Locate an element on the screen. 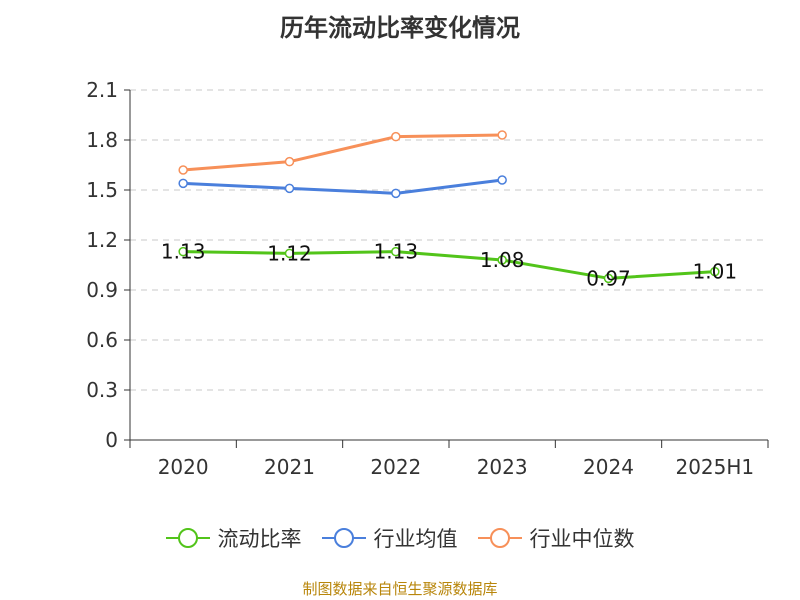 The width and height of the screenshot is (800, 600). x-tick-label: 2020 is located at coordinates (183, 467).